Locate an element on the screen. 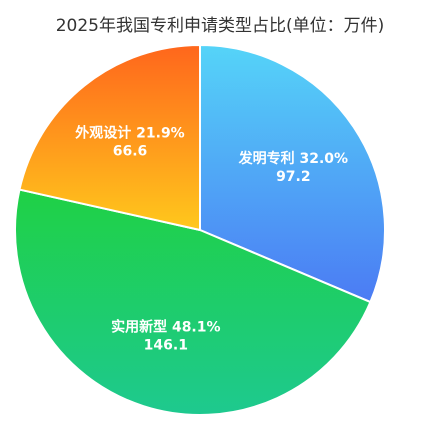  slice-label: 外观设计 21.9% is located at coordinates (129, 133).